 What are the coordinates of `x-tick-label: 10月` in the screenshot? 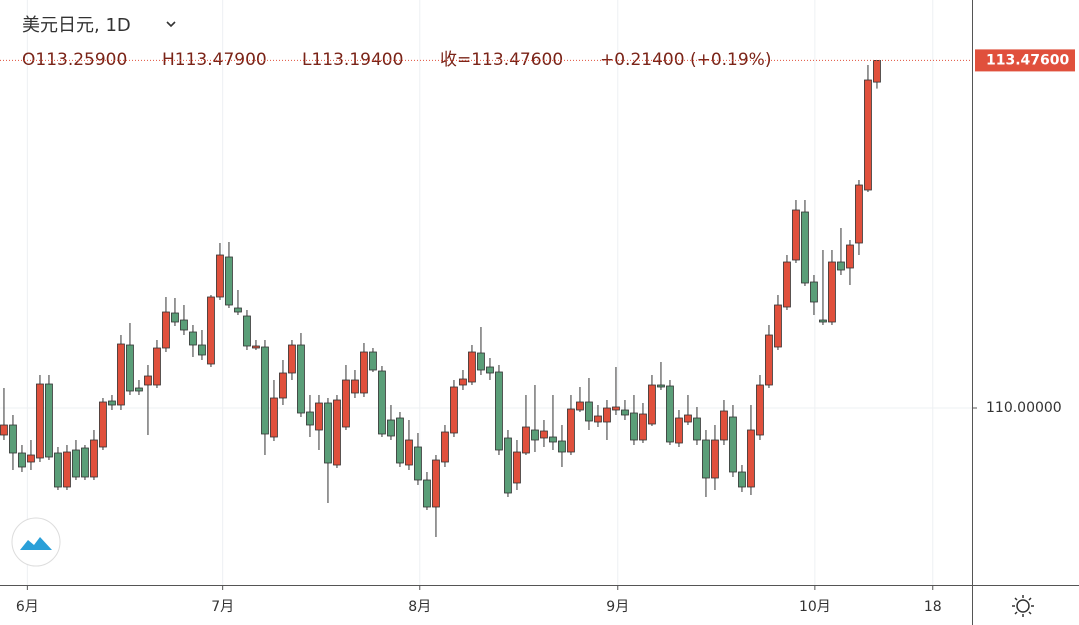 It's located at (815, 607).